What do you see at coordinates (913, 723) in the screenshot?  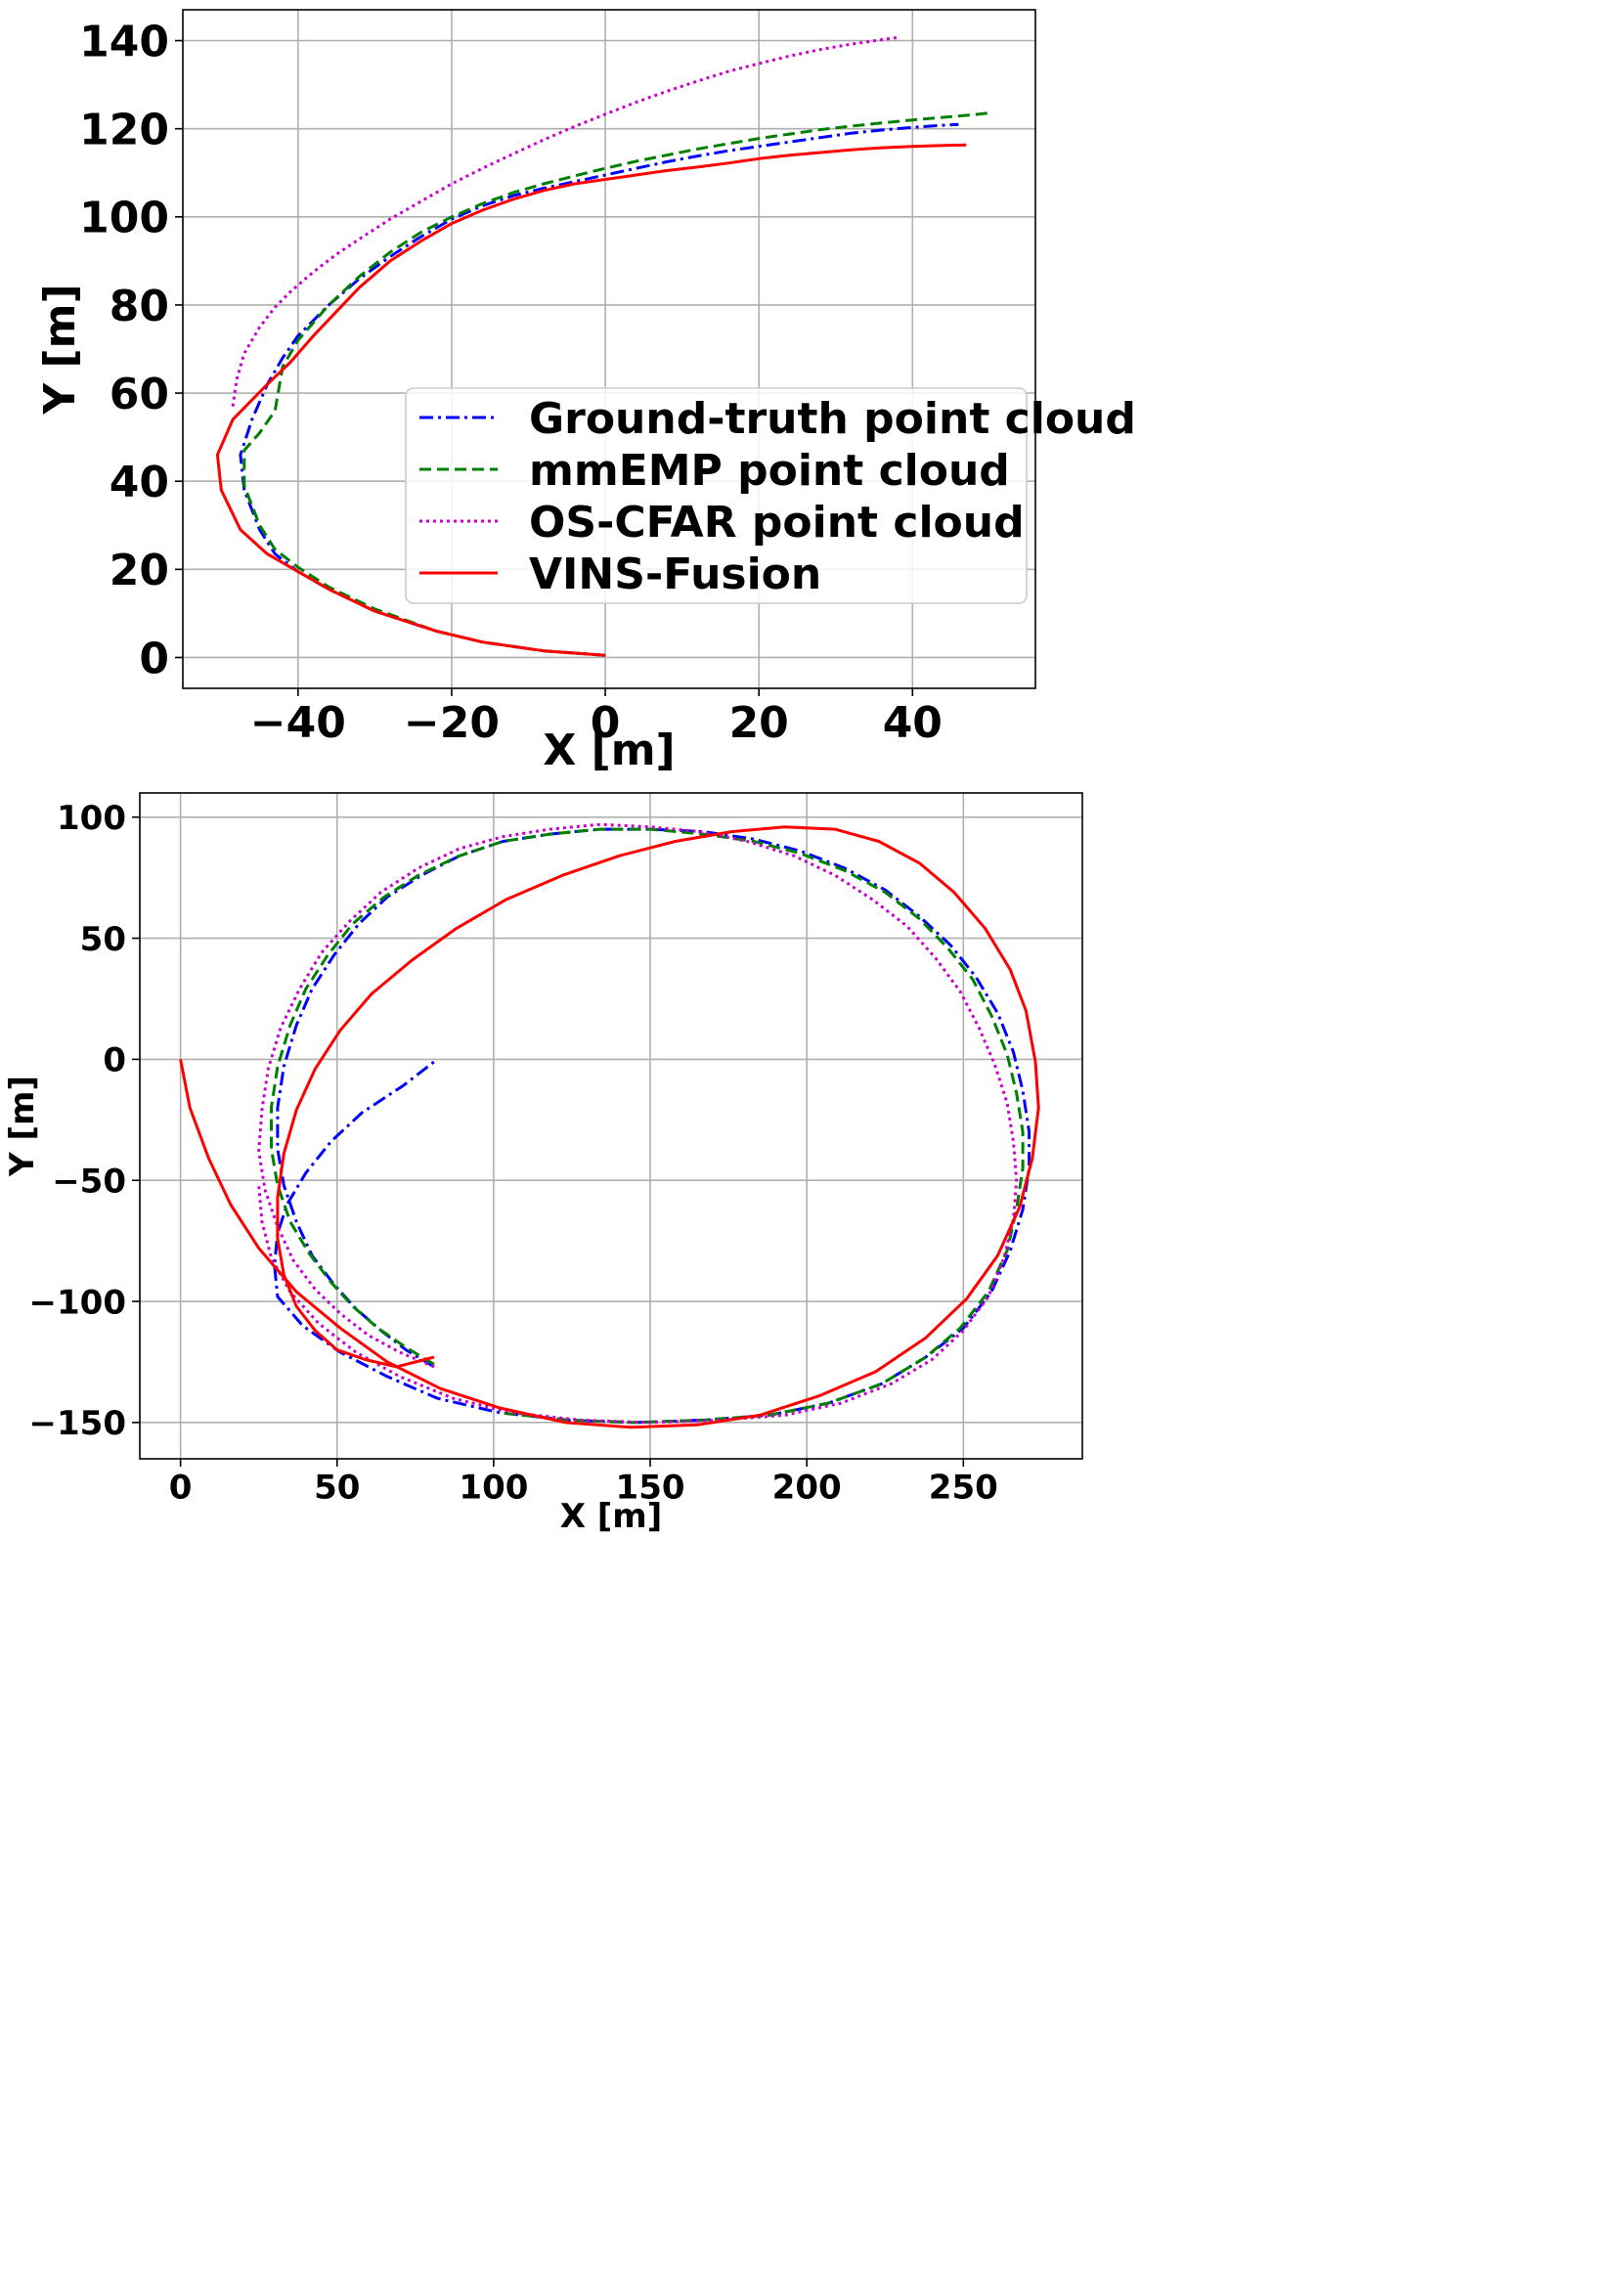 I see `x-tick-label: 40` at bounding box center [913, 723].